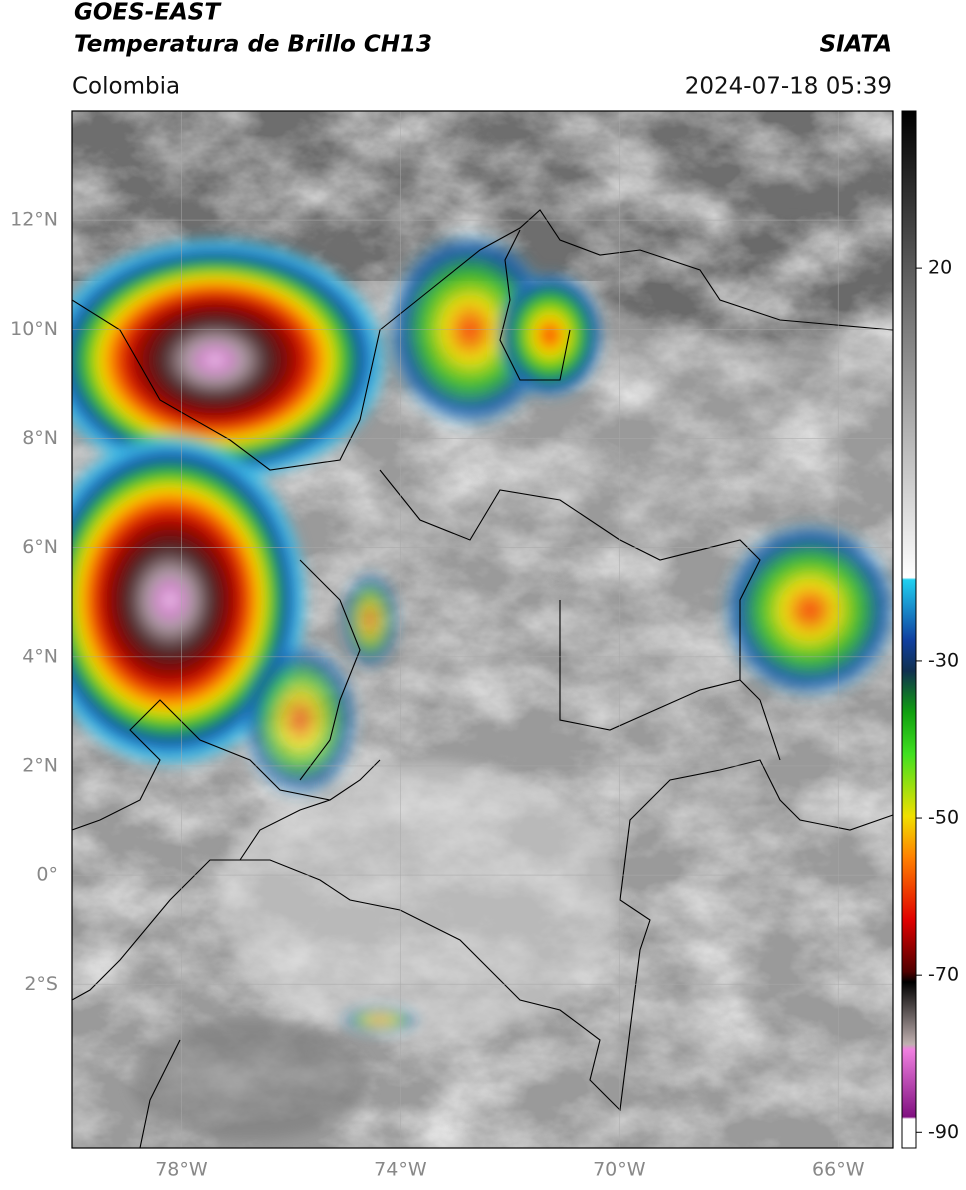 This screenshot has width=966, height=1190. Describe the element at coordinates (838, 1170) in the screenshot. I see `x-tick-label: 66°W` at that location.